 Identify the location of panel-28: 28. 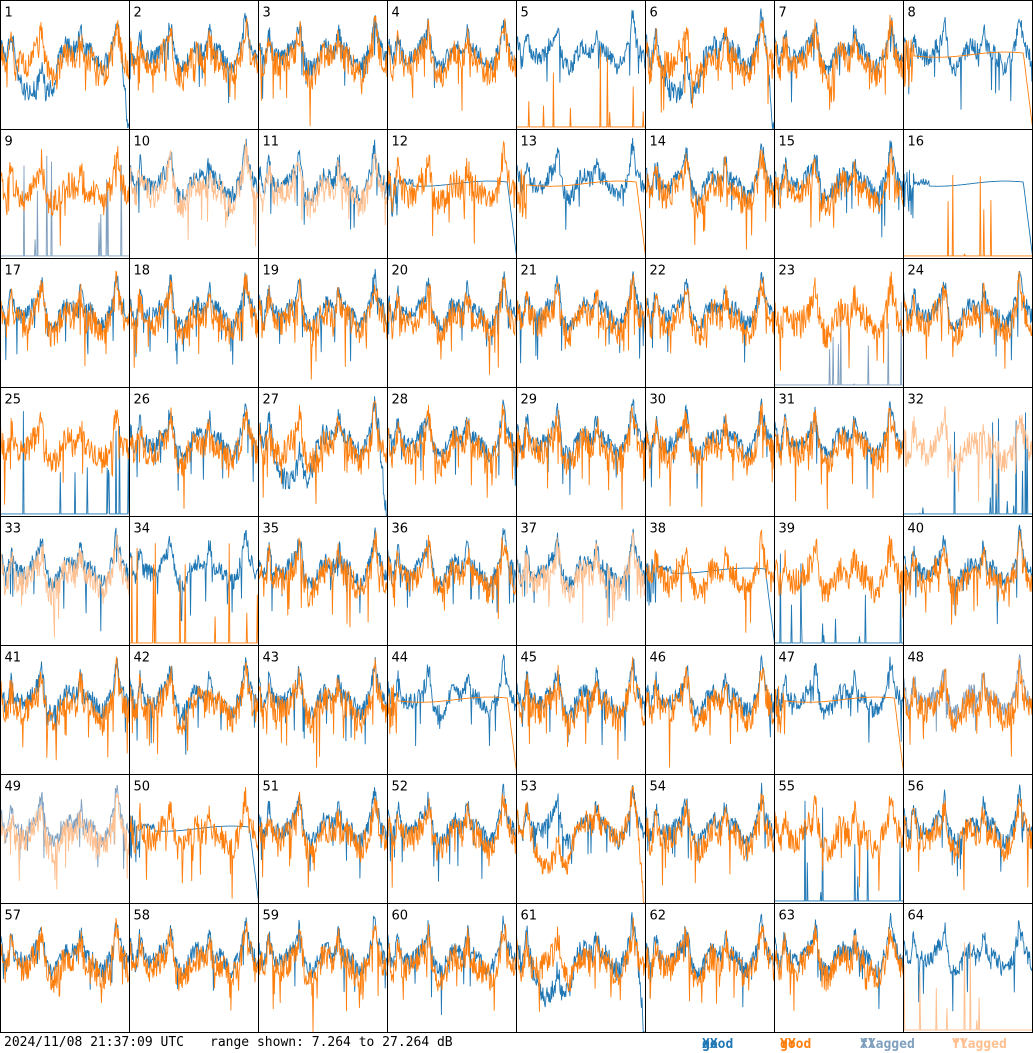
(452, 452).